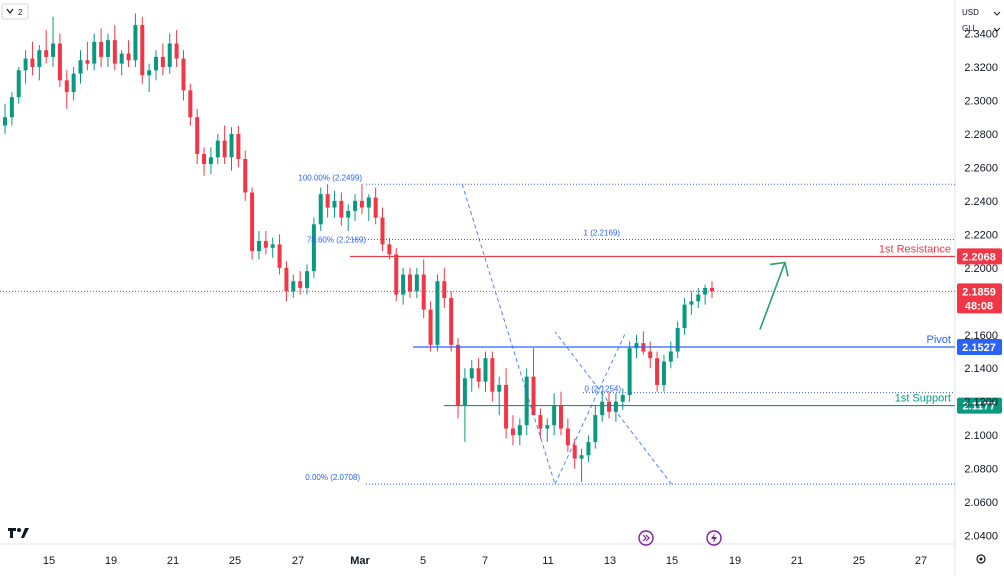 The height and width of the screenshot is (576, 1004). What do you see at coordinates (981, 559) in the screenshot?
I see `settings-gear-icon` at bounding box center [981, 559].